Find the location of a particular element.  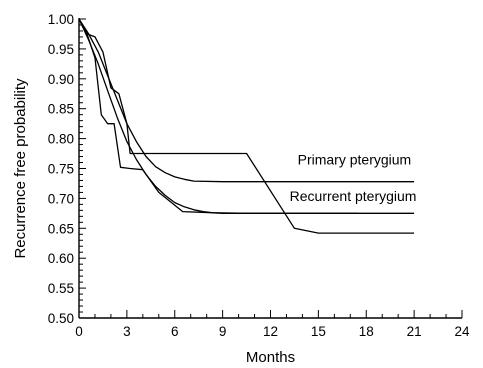

y-tick-label: 0.50 is located at coordinates (61, 318).